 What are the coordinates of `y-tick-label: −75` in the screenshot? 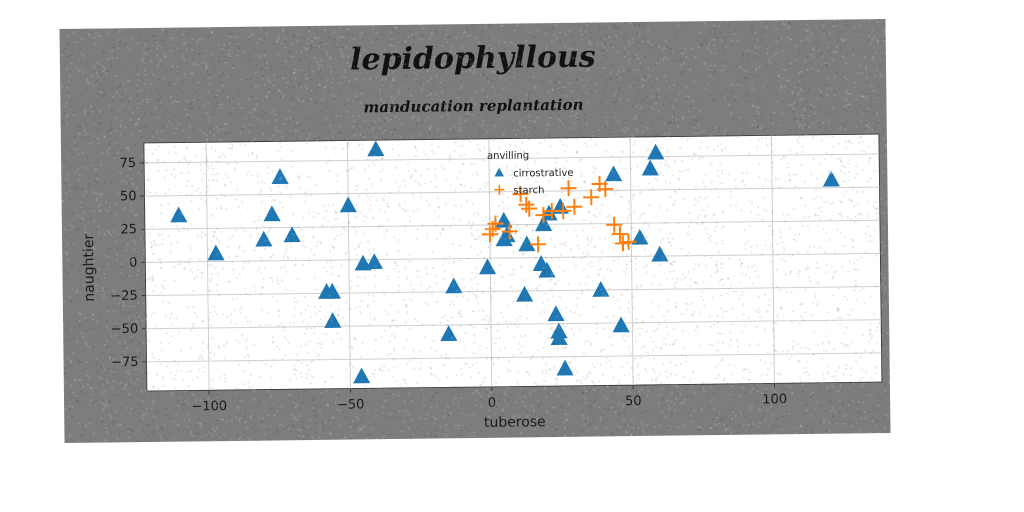 It's located at (125, 362).